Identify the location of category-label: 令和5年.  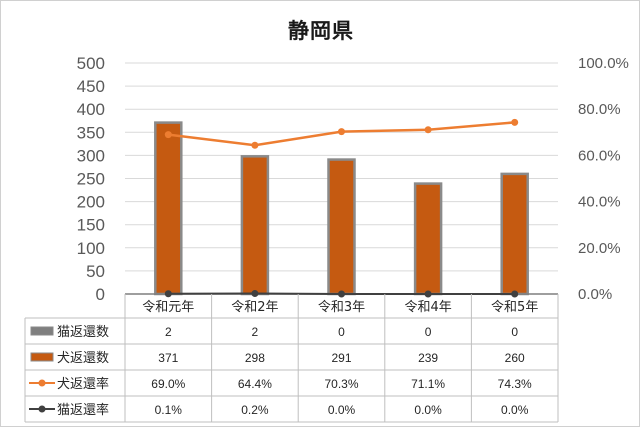
(514, 307).